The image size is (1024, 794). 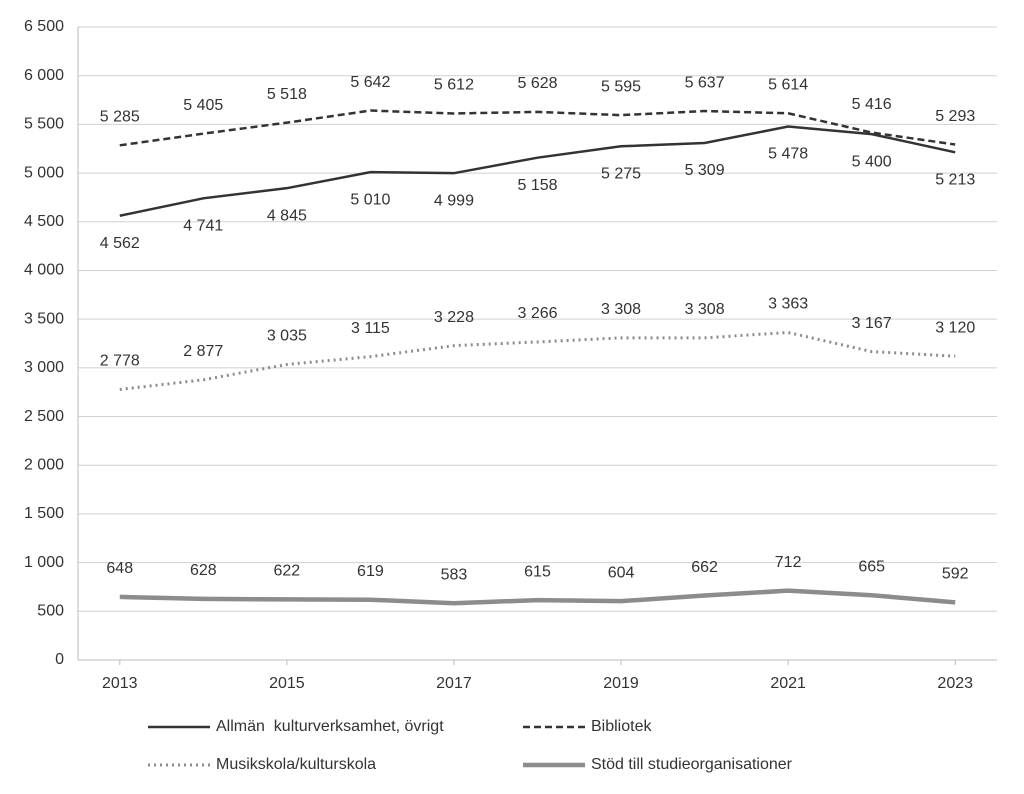 I want to click on data-label: 5 400, so click(x=872, y=161).